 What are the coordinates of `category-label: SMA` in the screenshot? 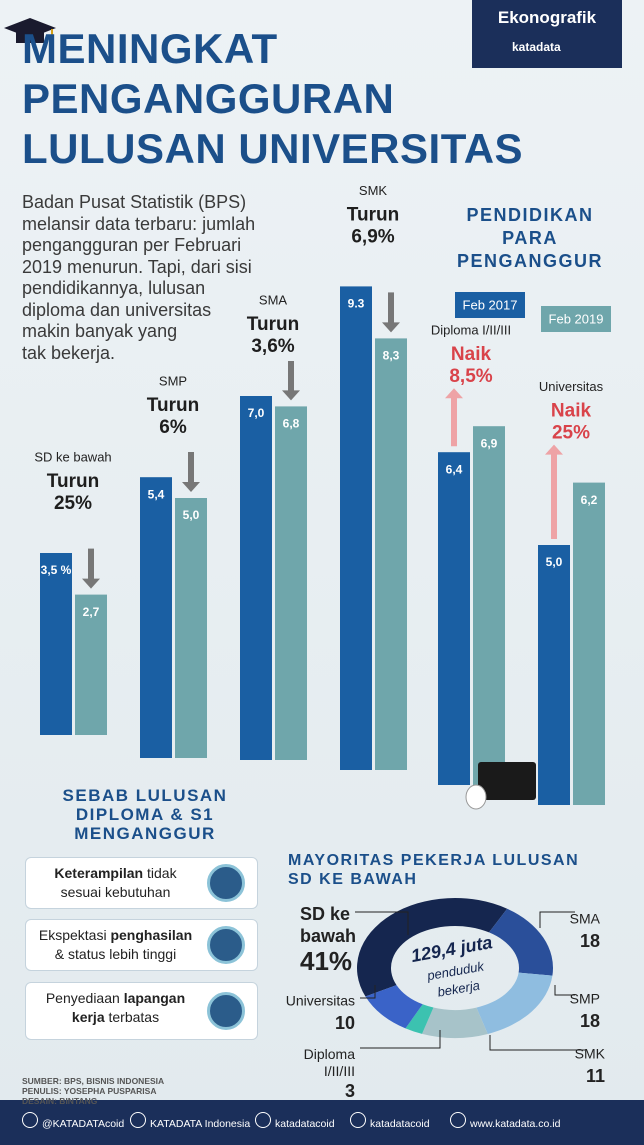 It's located at (273, 299).